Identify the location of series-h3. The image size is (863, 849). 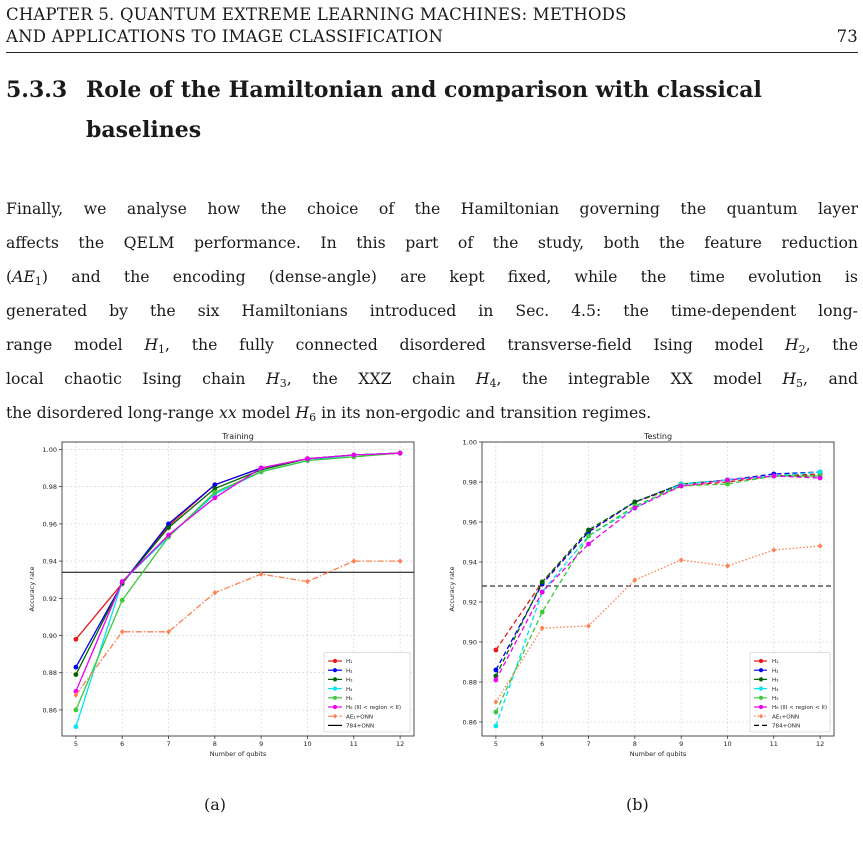
(658, 576).